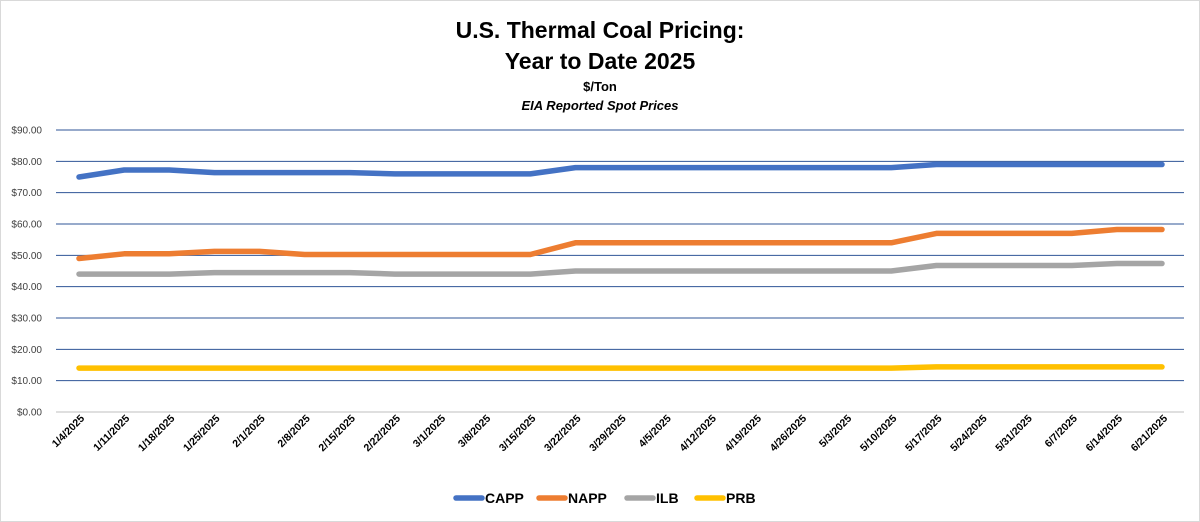 This screenshot has height=522, width=1200. Describe the element at coordinates (1150, 434) in the screenshot. I see `x-tick-label: 6/21/2025` at that location.